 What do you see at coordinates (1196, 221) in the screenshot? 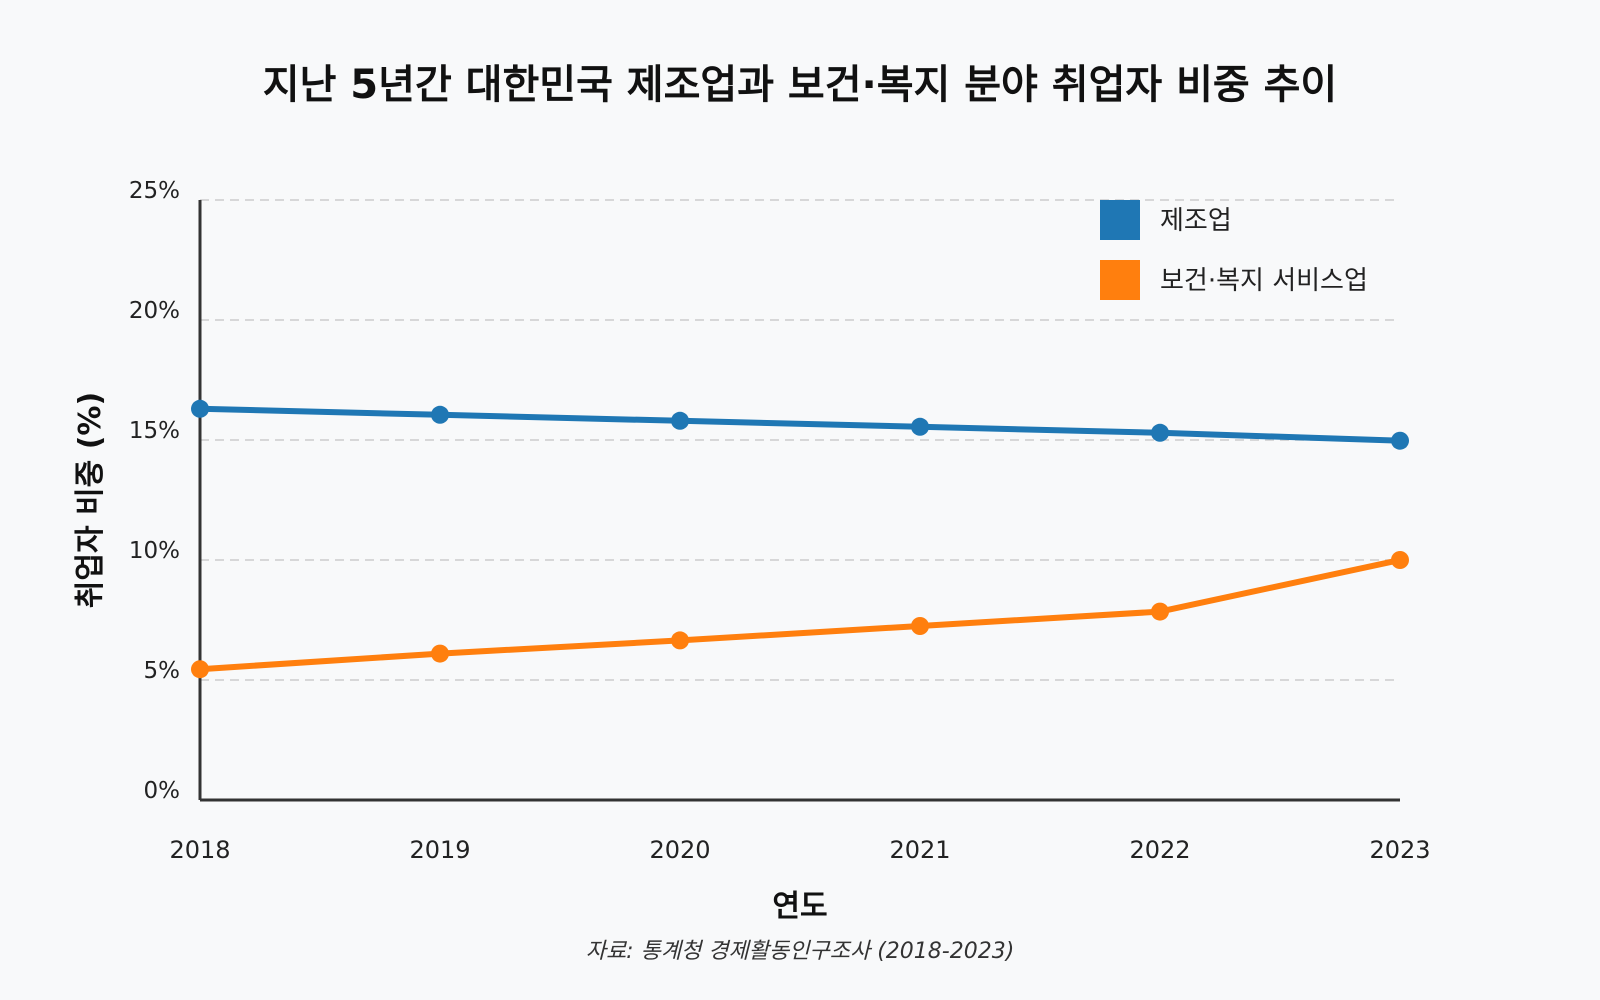
I see `legend-label-manufacturing: 제조업` at bounding box center [1196, 221].